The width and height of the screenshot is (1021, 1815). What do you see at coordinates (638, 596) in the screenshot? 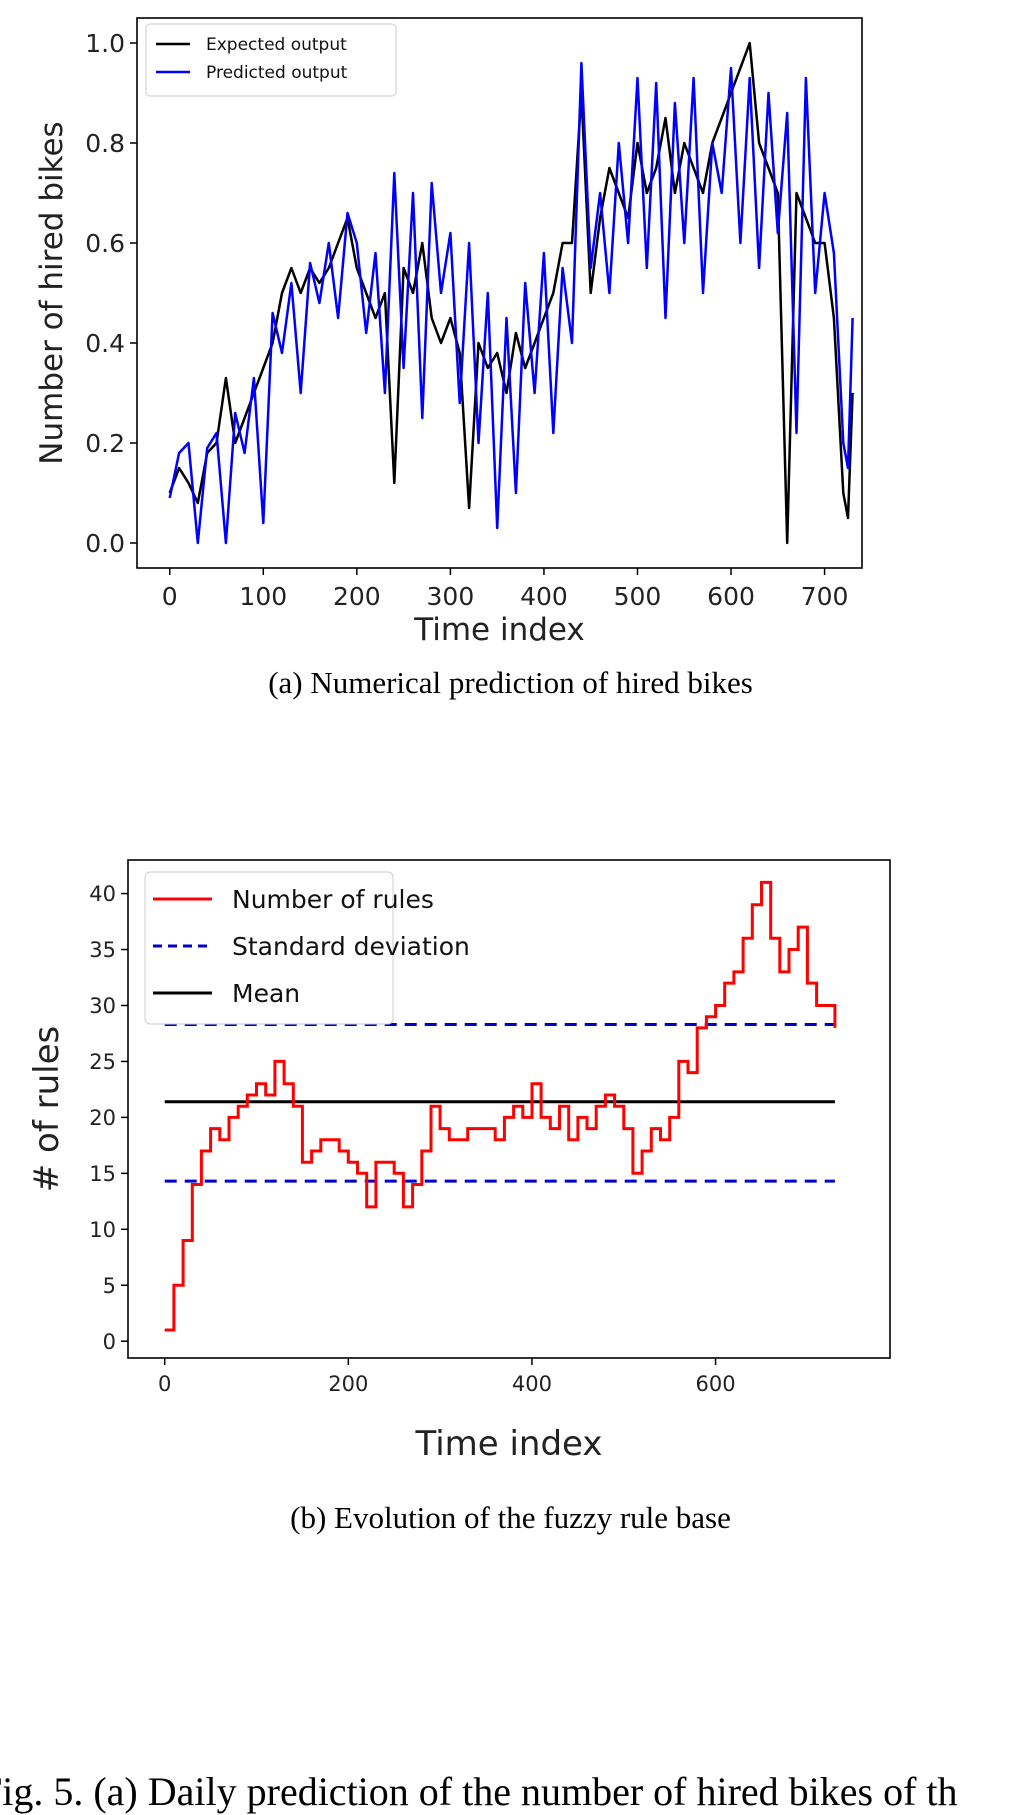
I see `x-tick-label: 500` at bounding box center [638, 596].